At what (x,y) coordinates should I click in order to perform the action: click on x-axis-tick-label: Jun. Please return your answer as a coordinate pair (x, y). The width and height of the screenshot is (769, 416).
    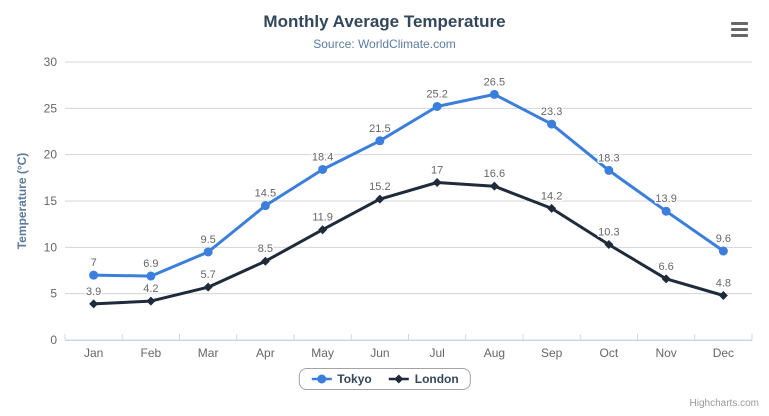
    Looking at the image, I should click on (379, 353).